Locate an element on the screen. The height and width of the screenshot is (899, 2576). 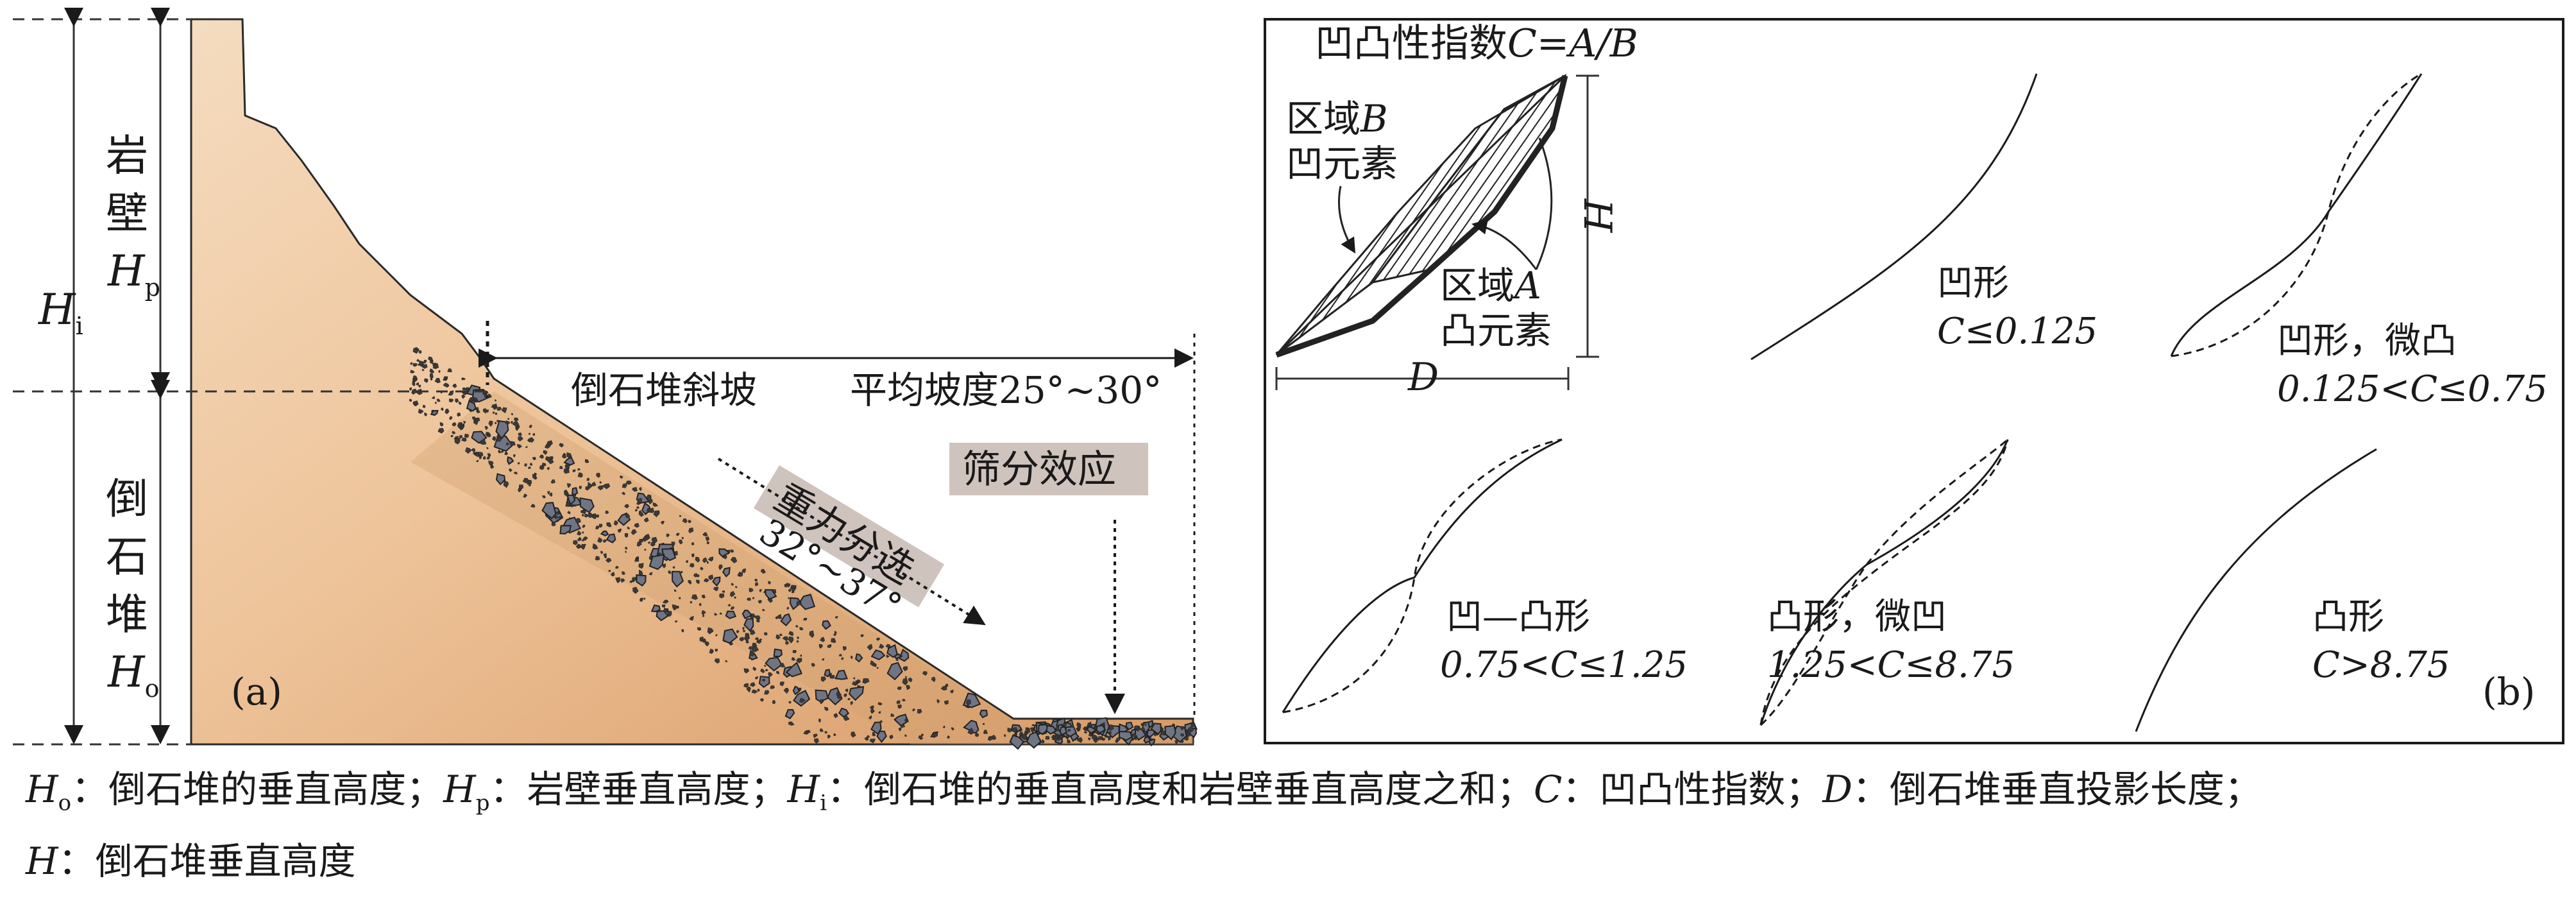
concave-cond: C≤0.125 is located at coordinates (2017, 331).